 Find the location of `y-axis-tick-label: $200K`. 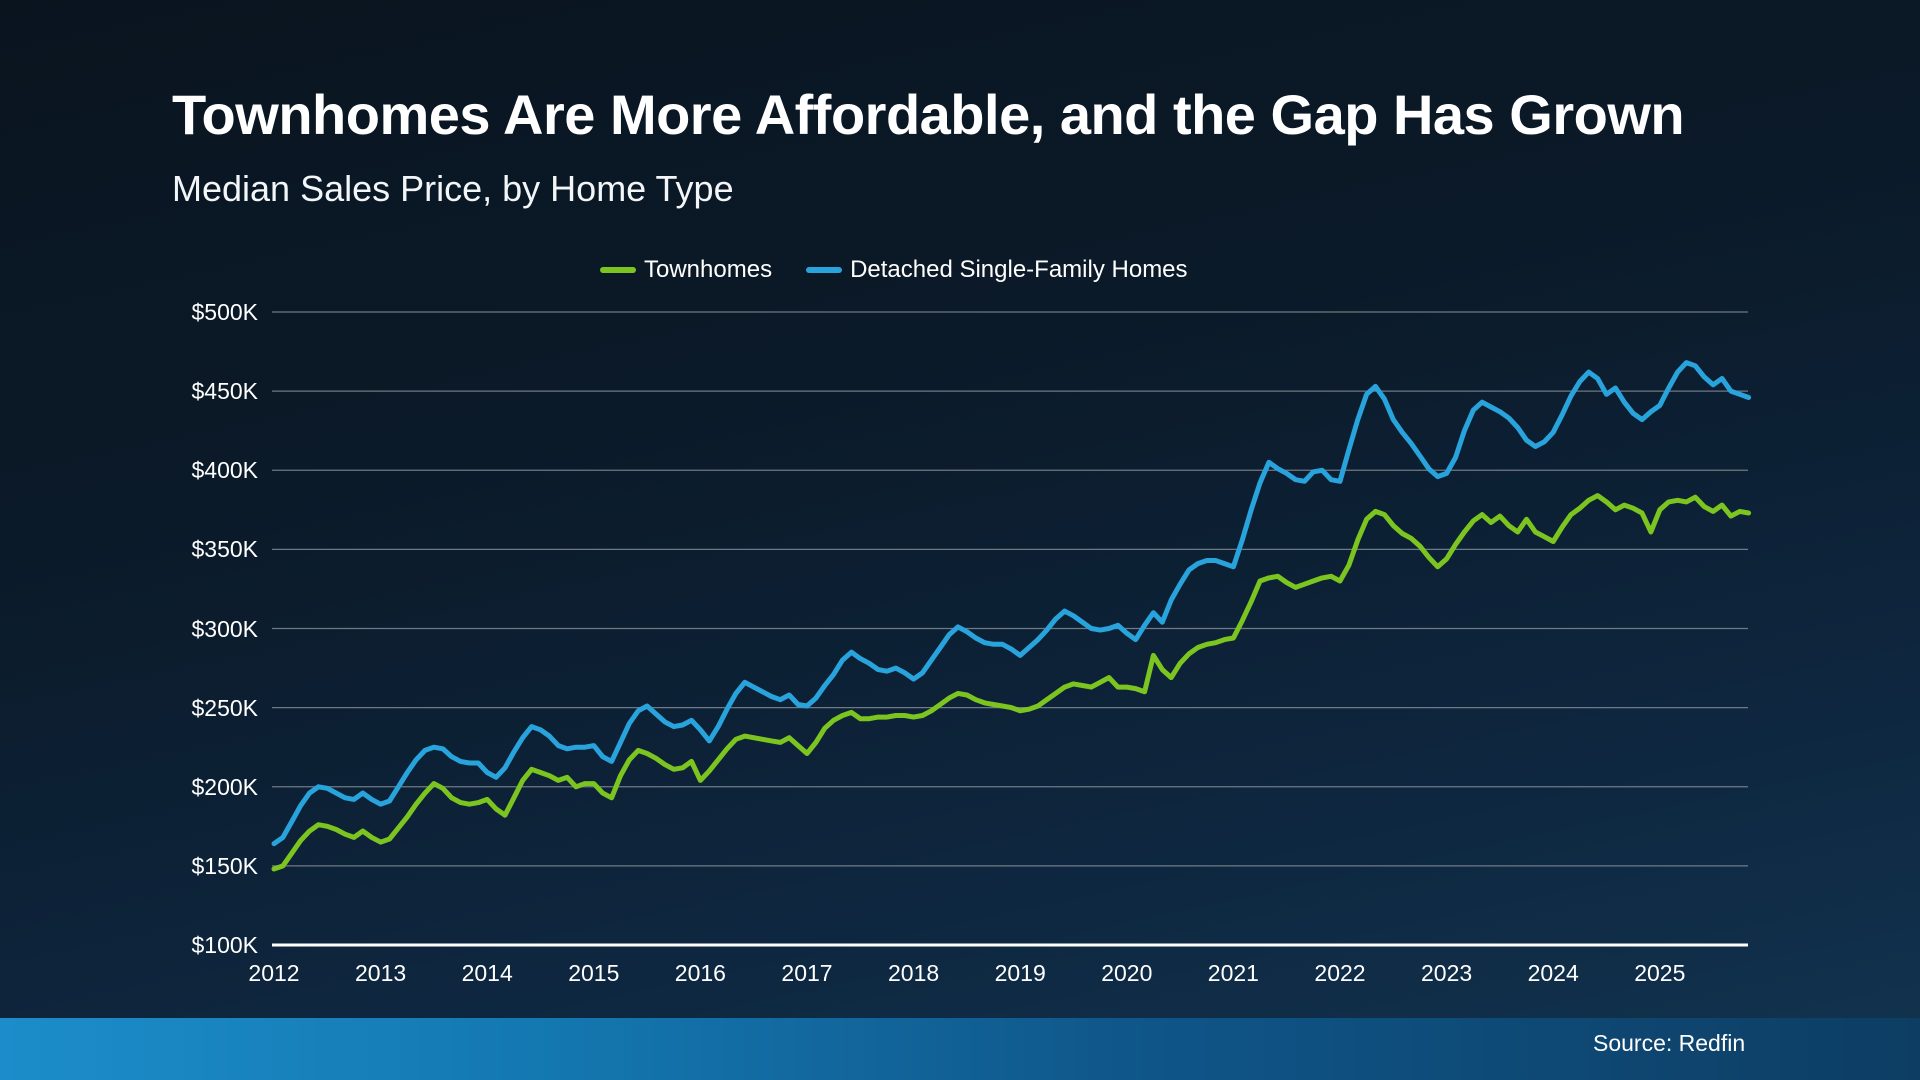

y-axis-tick-label: $200K is located at coordinates (224, 786).